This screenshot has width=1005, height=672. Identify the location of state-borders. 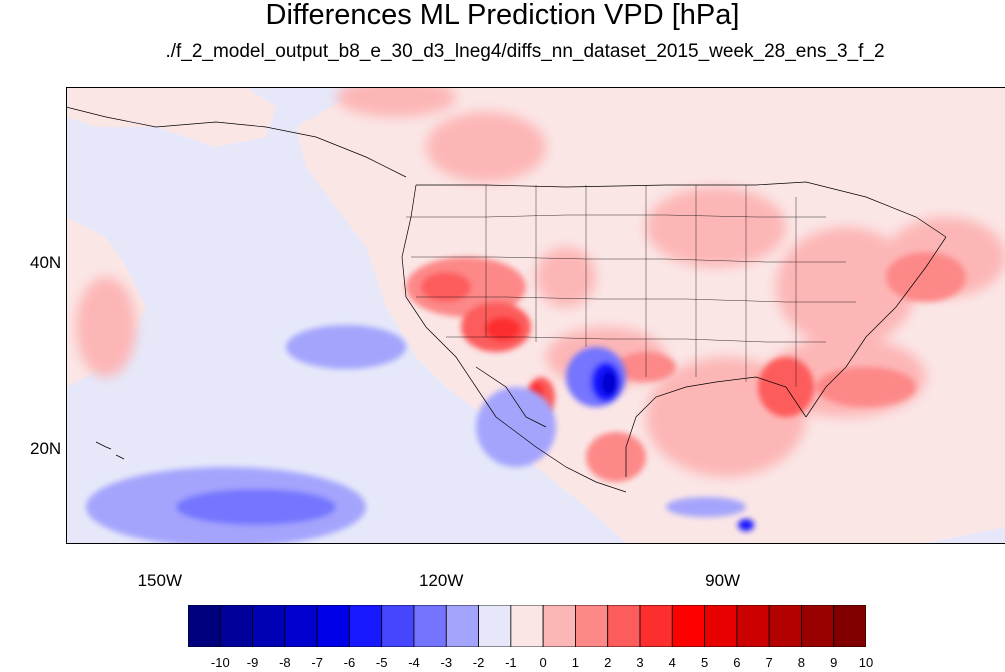
(631, 286).